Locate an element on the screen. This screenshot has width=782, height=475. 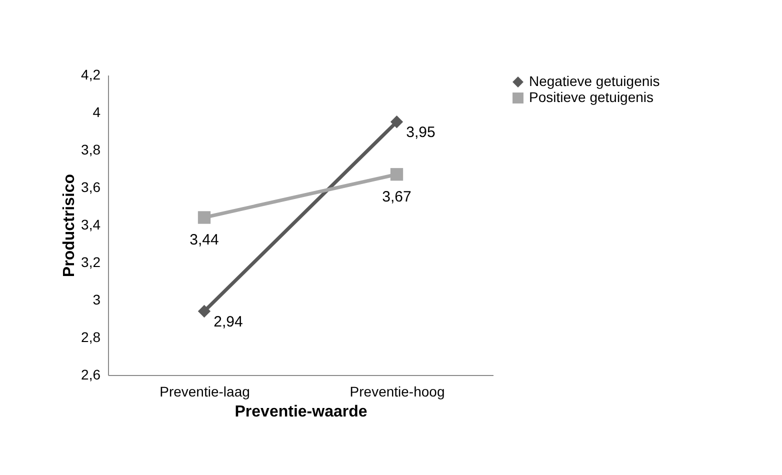
y-tick-label: 4,2 is located at coordinates (91, 74).